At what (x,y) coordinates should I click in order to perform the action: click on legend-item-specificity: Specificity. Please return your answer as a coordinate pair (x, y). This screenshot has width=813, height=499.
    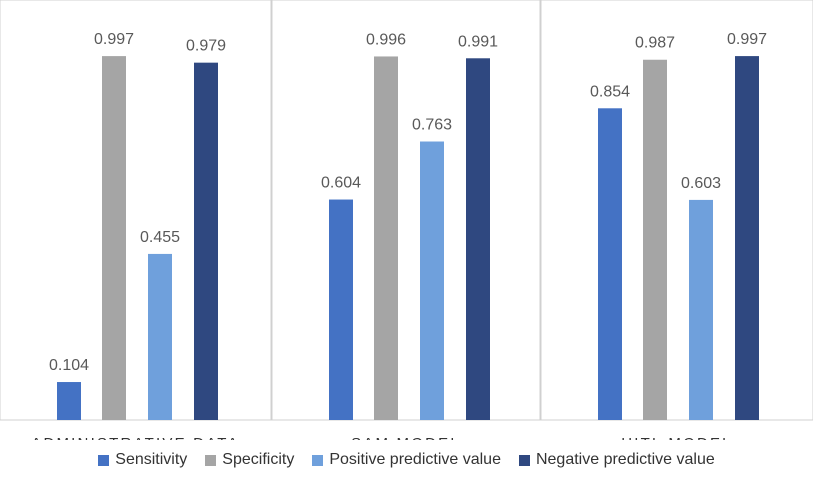
    Looking at the image, I should click on (249, 460).